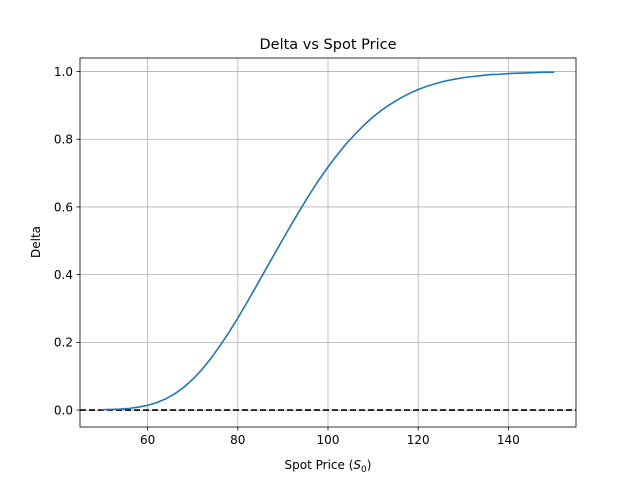 This screenshot has height=484, width=640. I want to click on x-tick-label: 140, so click(508, 440).